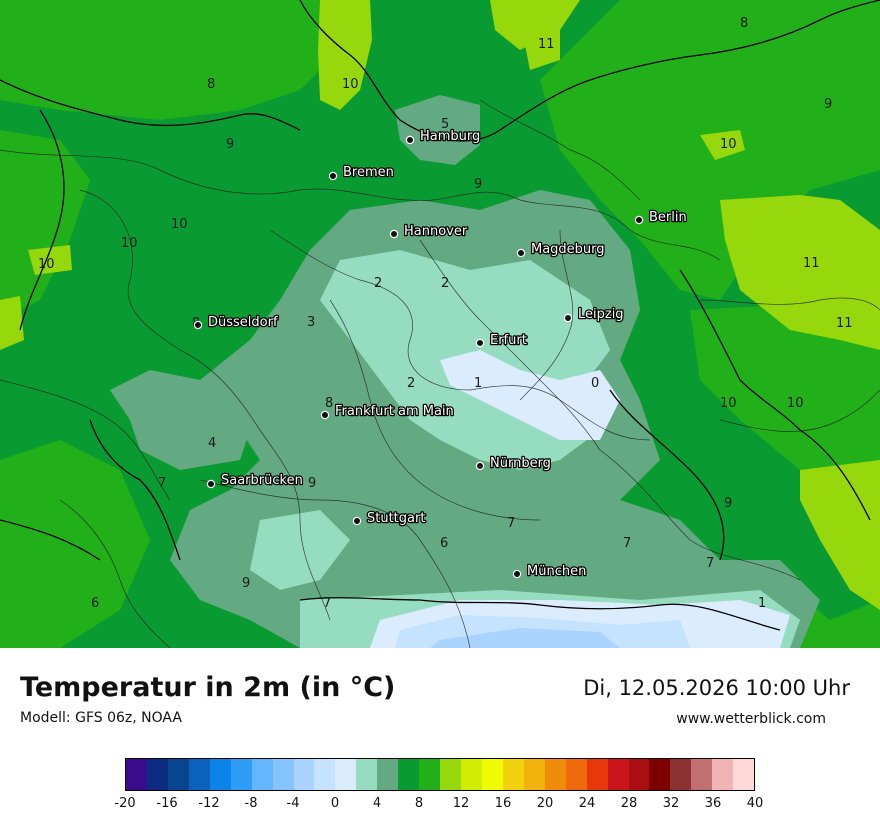  What do you see at coordinates (377, 803) in the screenshot?
I see `legend-tick-label: 4` at bounding box center [377, 803].